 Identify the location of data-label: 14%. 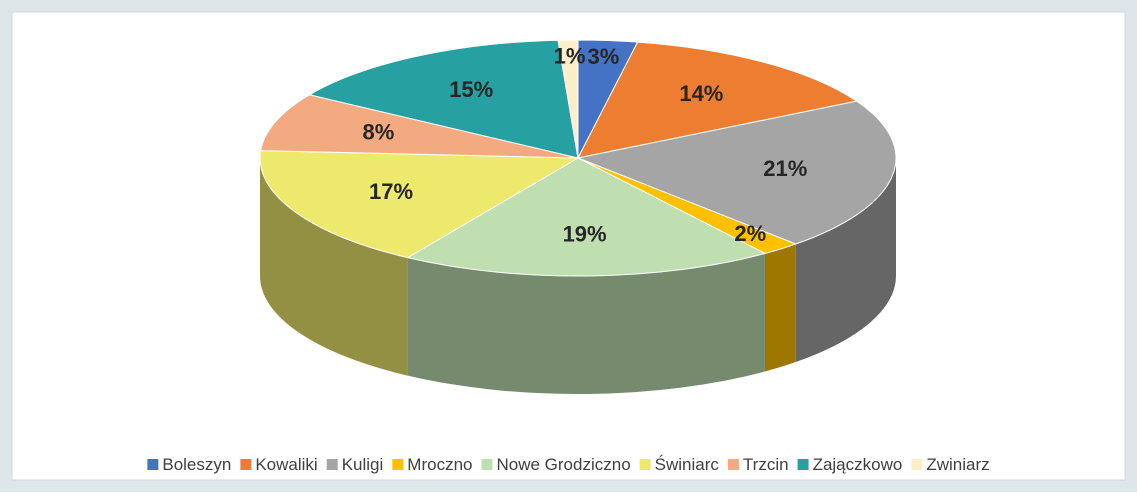
(701, 93).